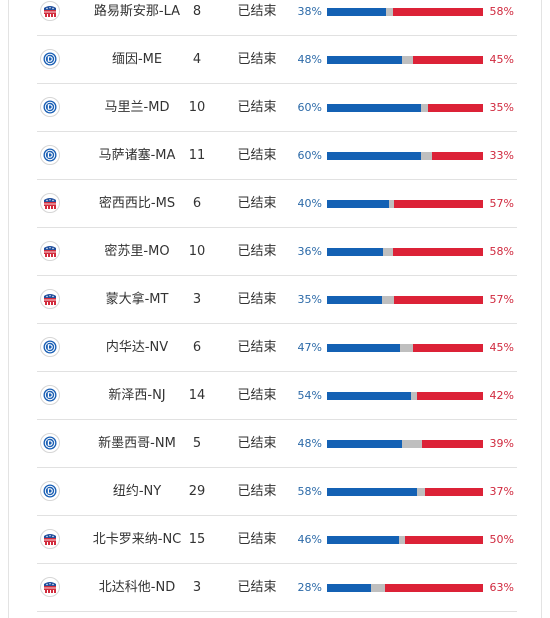  I want to click on state-name: 密苏里-MO, so click(137, 251).